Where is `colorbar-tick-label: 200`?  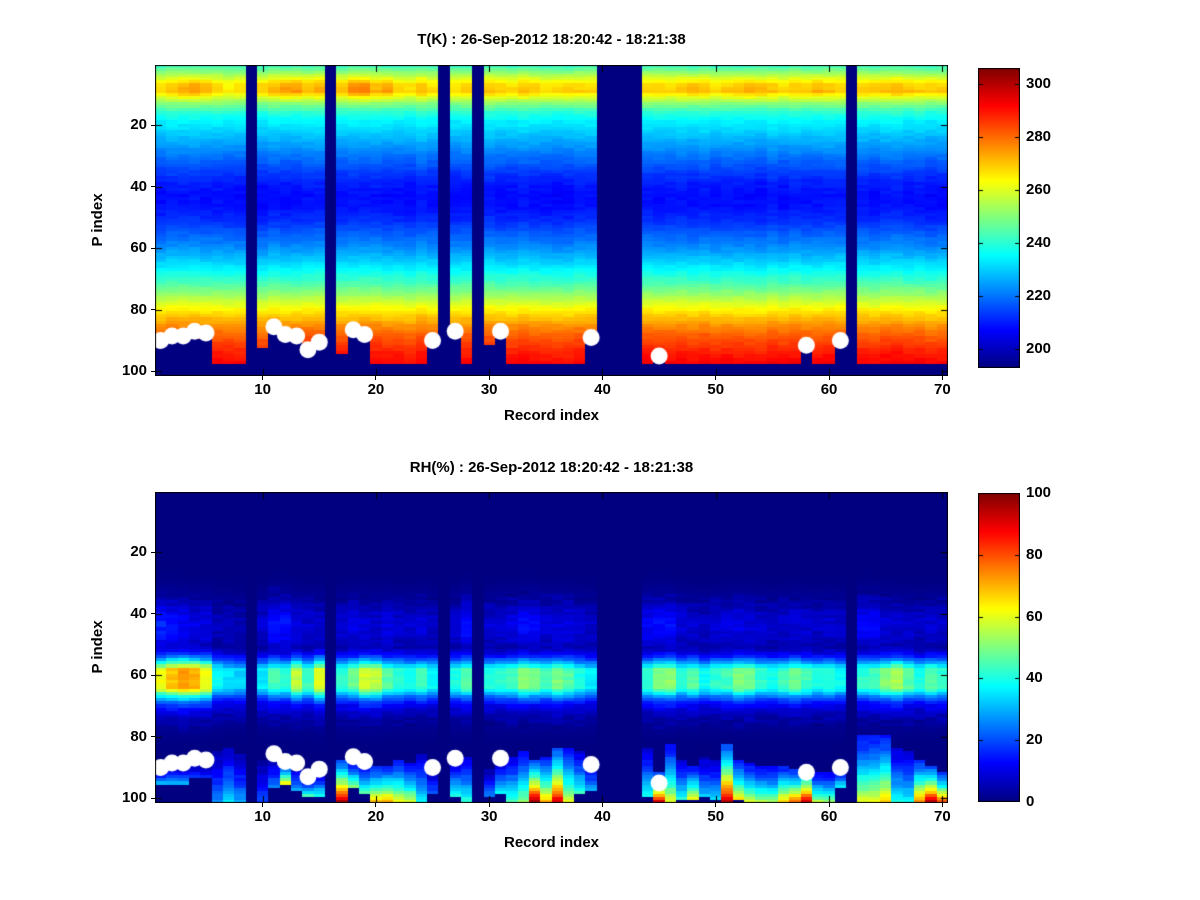
colorbar-tick-label: 200 is located at coordinates (1039, 349).